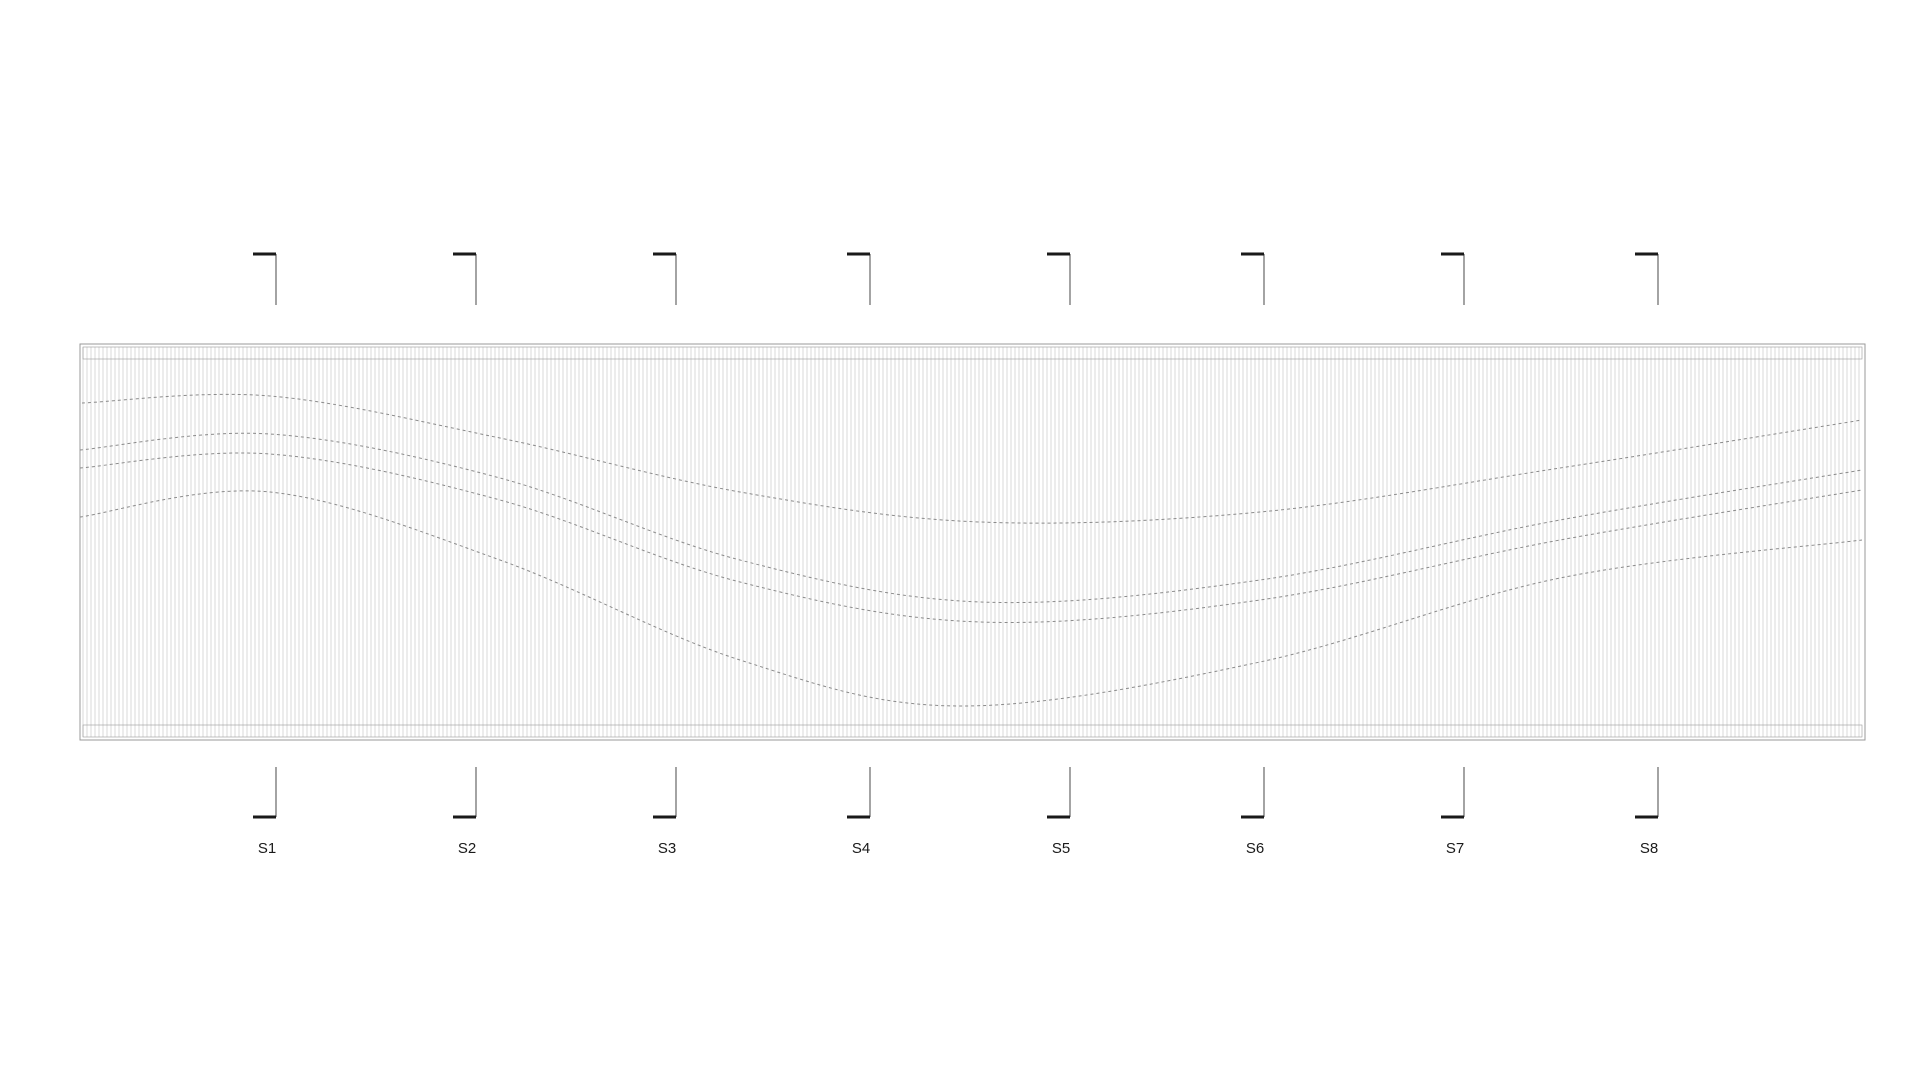 Image resolution: width=1920 pixels, height=1080 pixels. Describe the element at coordinates (467, 848) in the screenshot. I see `section-label: S2` at that location.